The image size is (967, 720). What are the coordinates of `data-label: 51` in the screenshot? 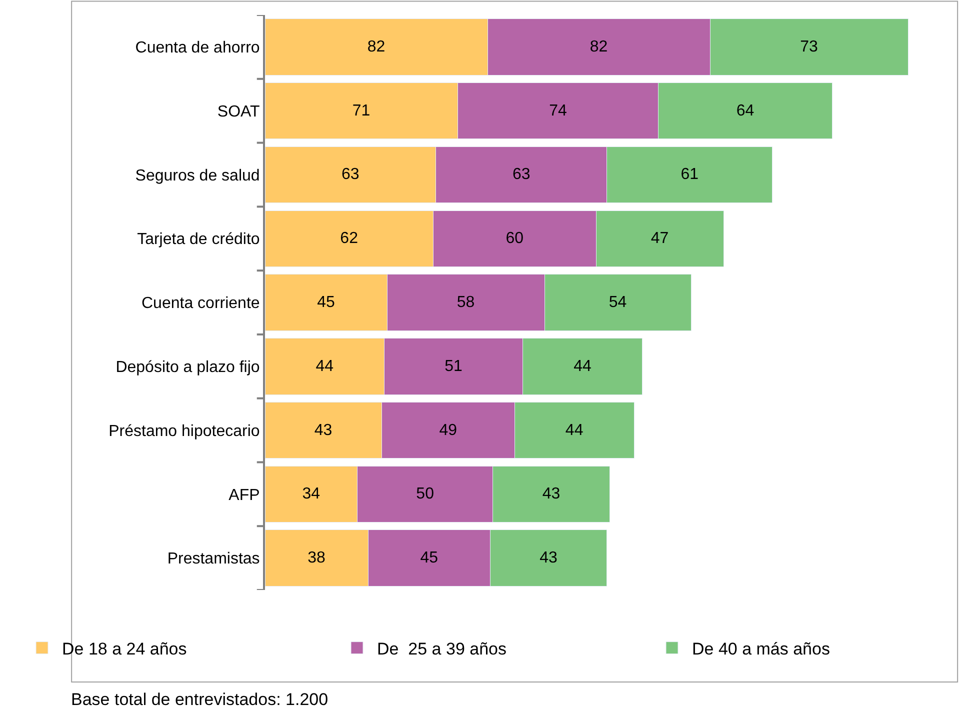 It's located at (453, 366).